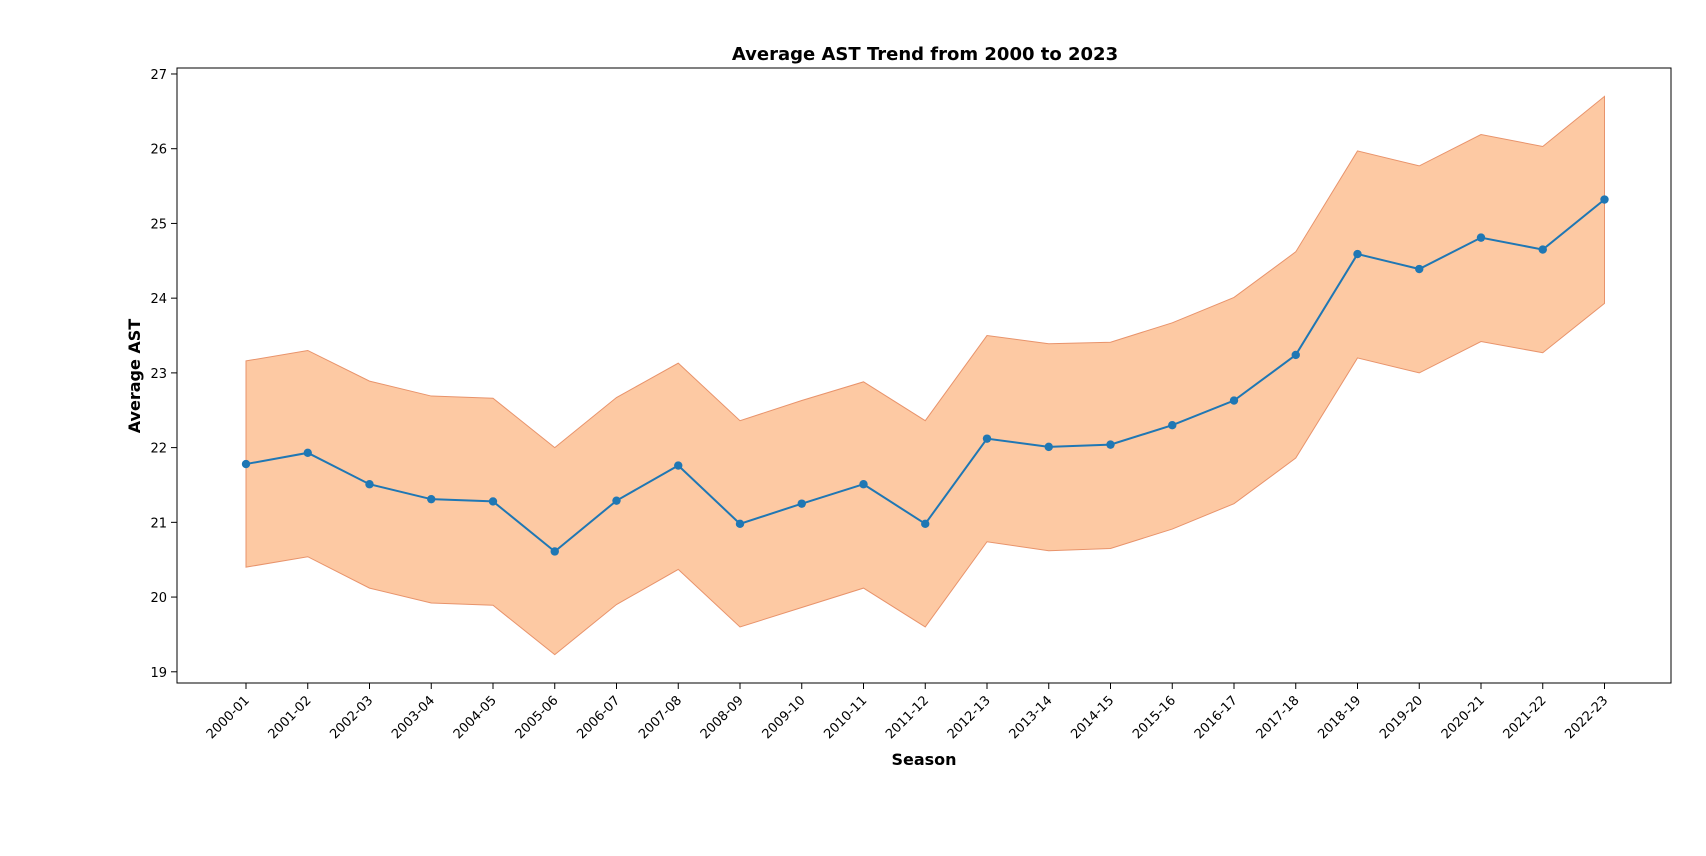 The height and width of the screenshot is (856, 1706). I want to click on y-tick-label-25: 25, so click(158, 224).